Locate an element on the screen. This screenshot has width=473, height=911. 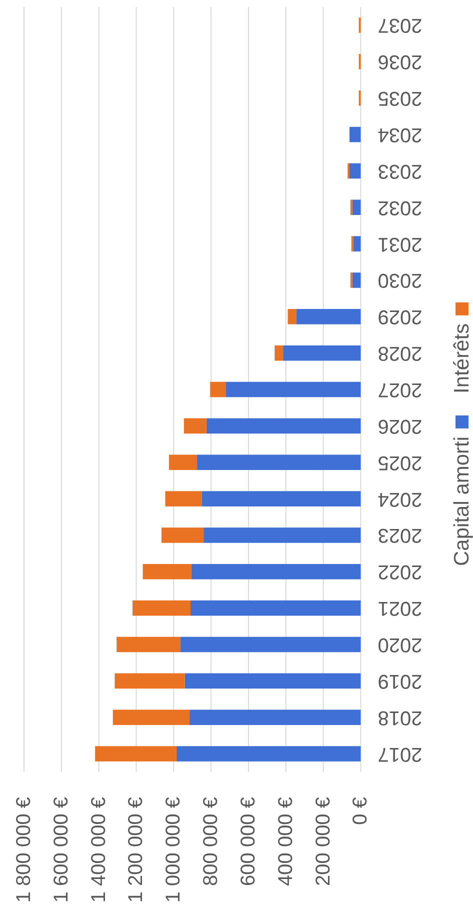
y-tick-label: 2034 is located at coordinates (400, 135).